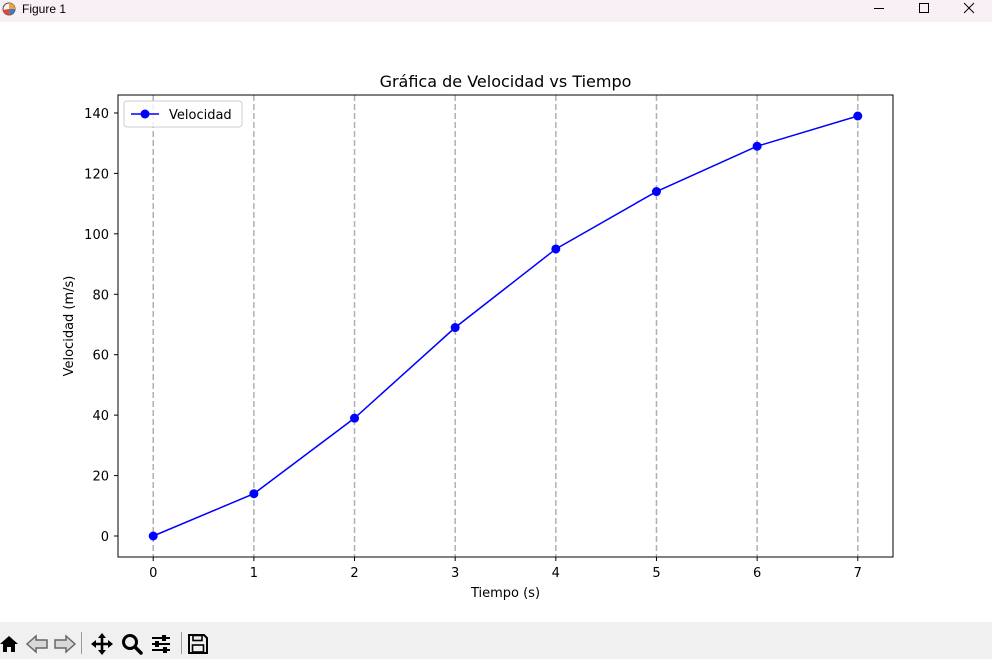 The height and width of the screenshot is (659, 992). What do you see at coordinates (254, 573) in the screenshot?
I see `x-tick-label: 1` at bounding box center [254, 573].